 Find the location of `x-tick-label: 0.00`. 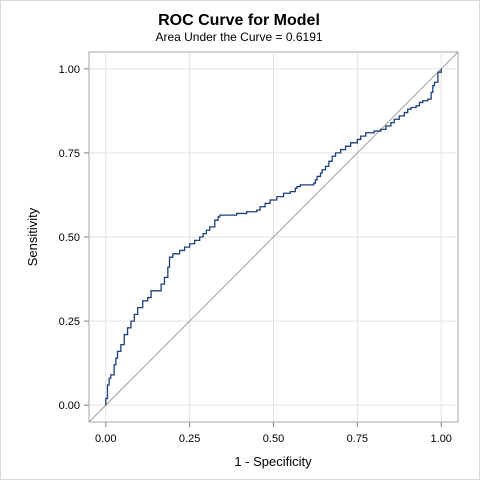

x-tick-label: 0.00 is located at coordinates (105, 439).